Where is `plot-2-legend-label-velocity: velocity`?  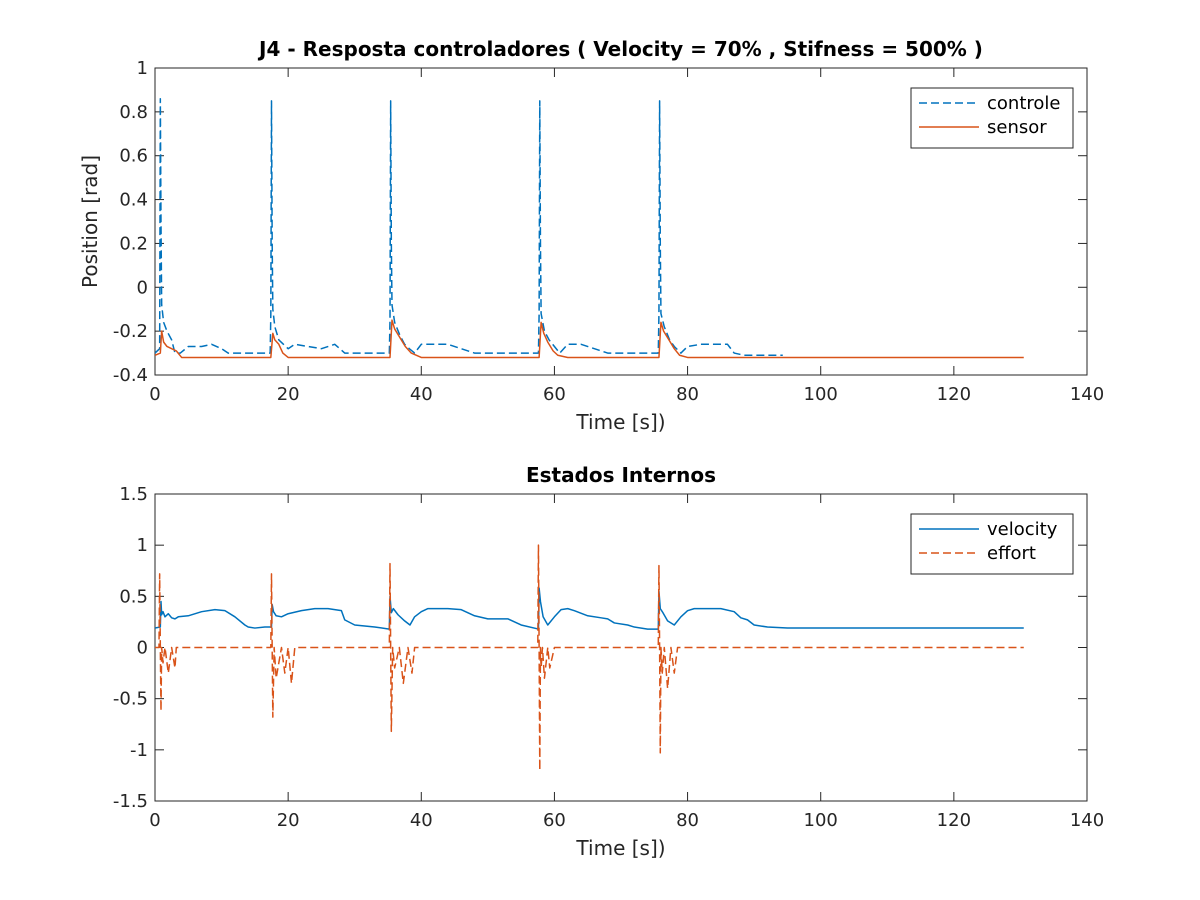 plot-2-legend-label-velocity: velocity is located at coordinates (1022, 529).